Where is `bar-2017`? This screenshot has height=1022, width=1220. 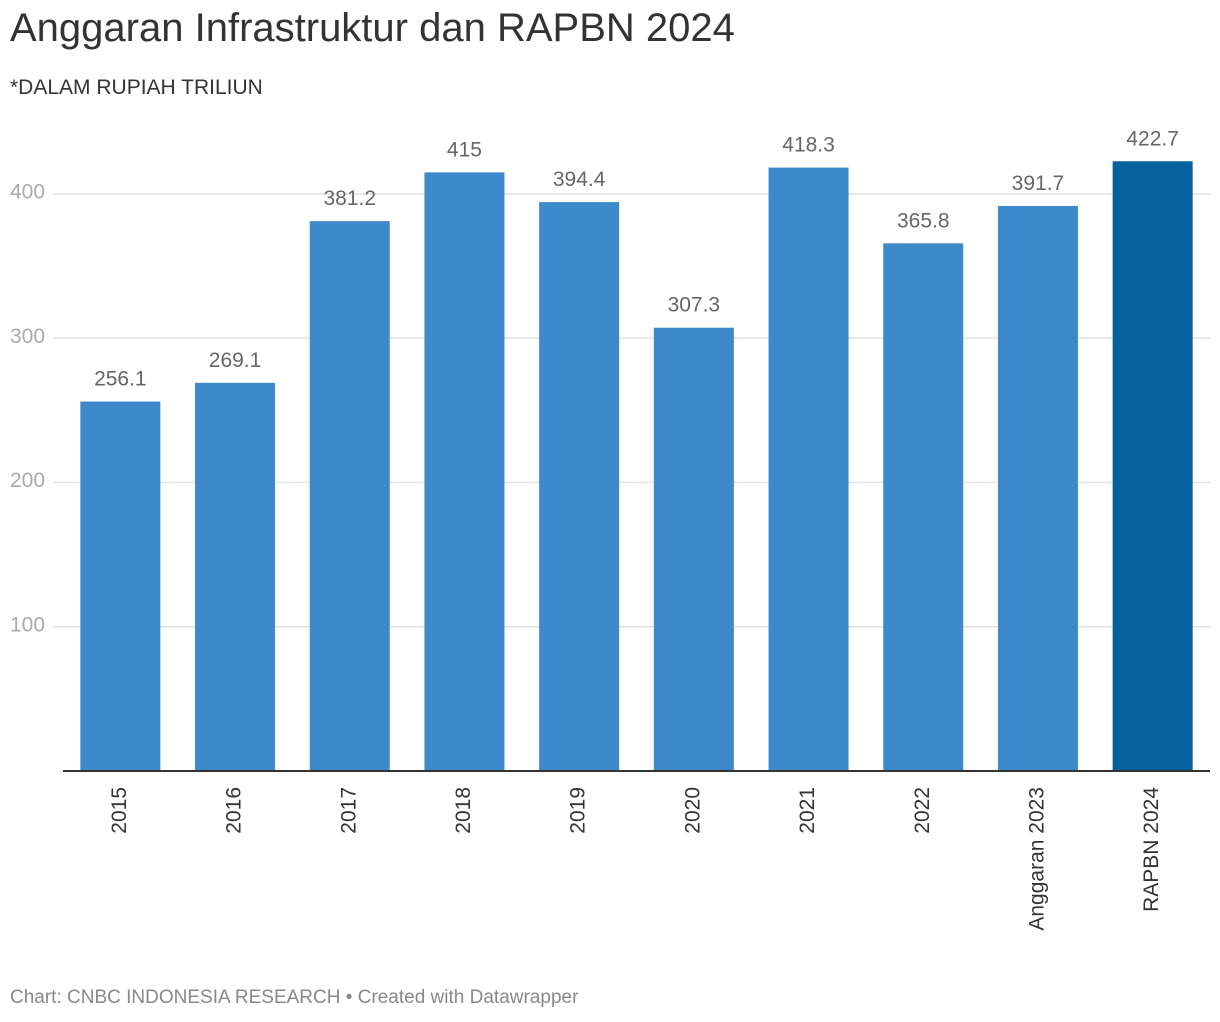
bar-2017 is located at coordinates (349, 496).